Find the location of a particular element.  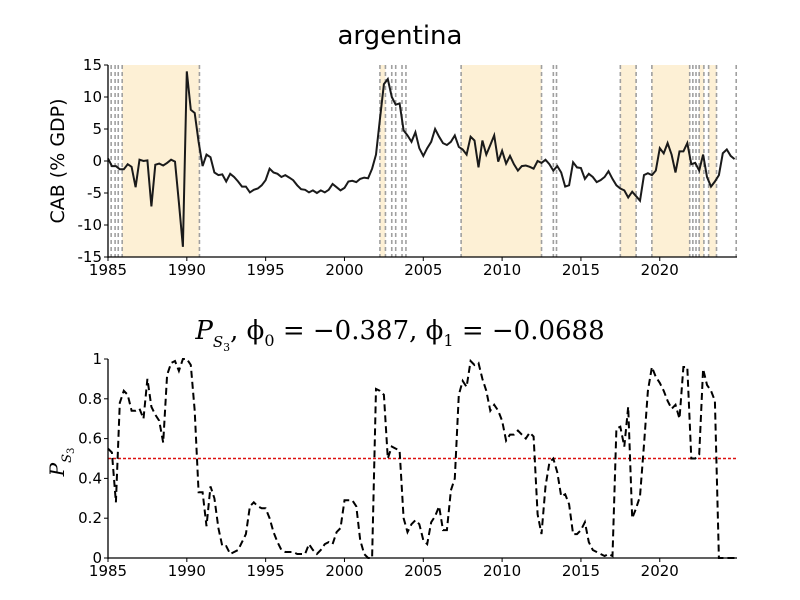

cab-x-tick-label: 2015 is located at coordinates (581, 270).